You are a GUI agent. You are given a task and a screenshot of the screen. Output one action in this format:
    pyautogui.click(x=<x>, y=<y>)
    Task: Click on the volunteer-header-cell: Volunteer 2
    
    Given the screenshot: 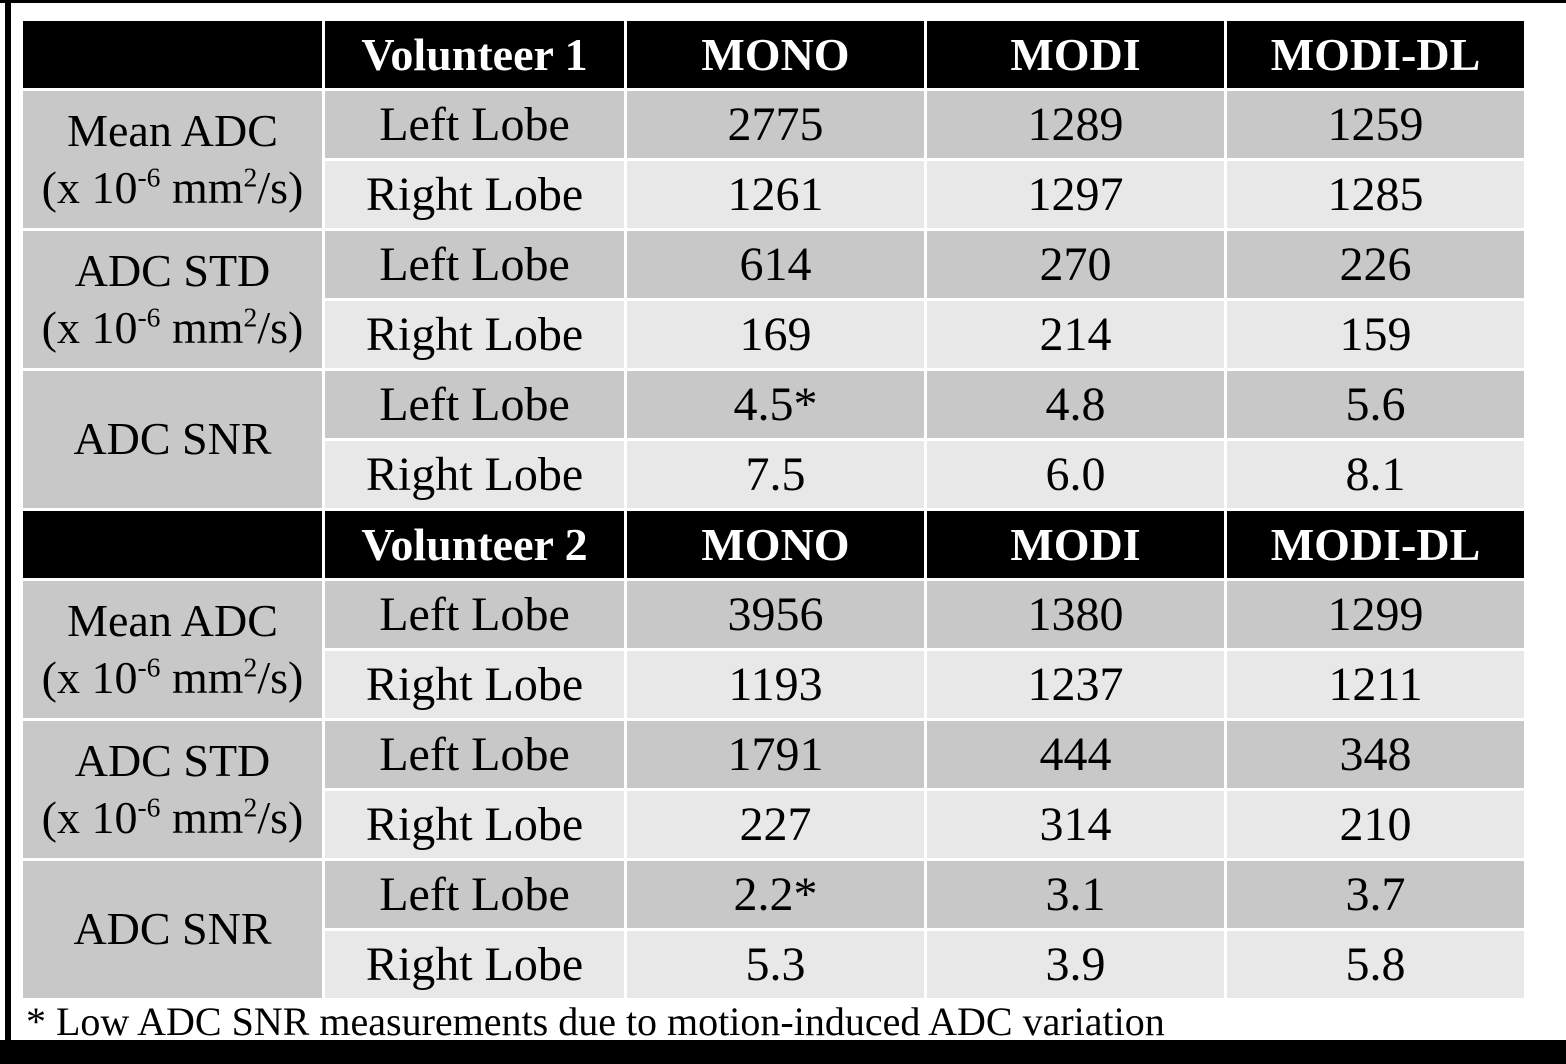 What is the action you would take?
    pyautogui.click(x=474, y=544)
    